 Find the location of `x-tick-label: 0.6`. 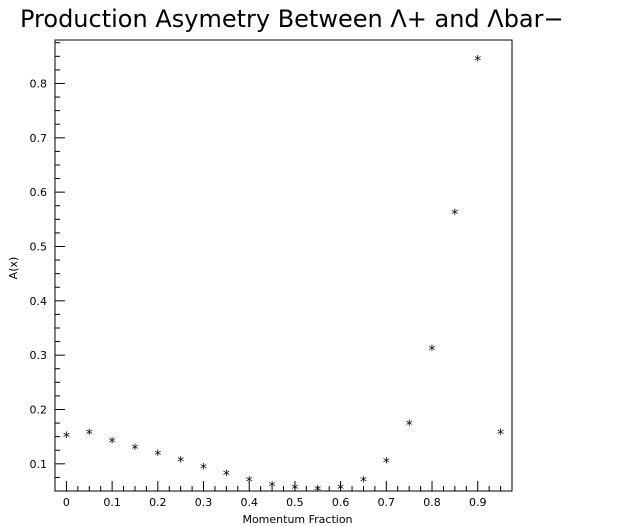

x-tick-label: 0.6 is located at coordinates (341, 502).